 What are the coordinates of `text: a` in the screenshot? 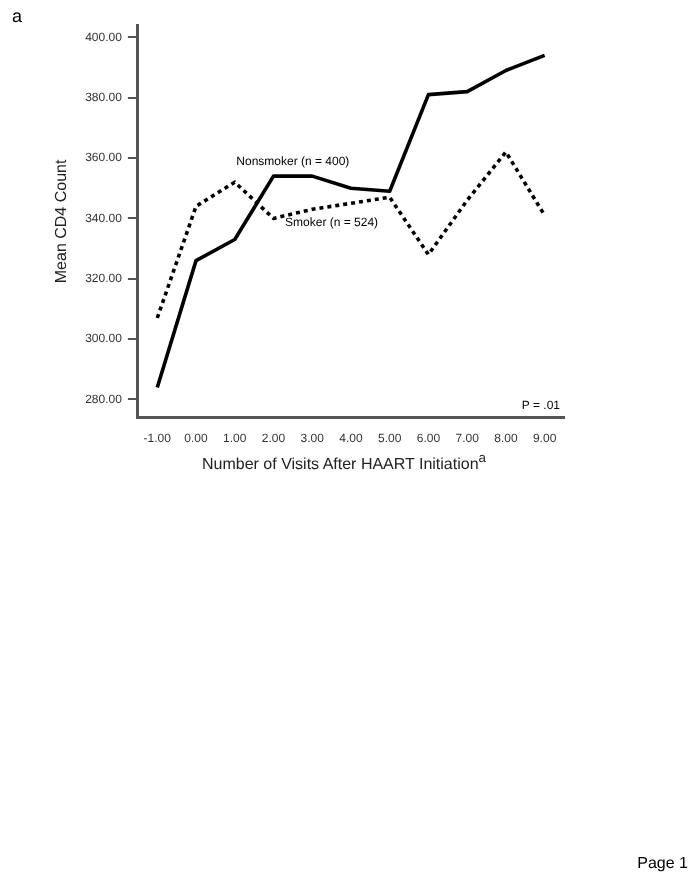 It's located at (17, 16).